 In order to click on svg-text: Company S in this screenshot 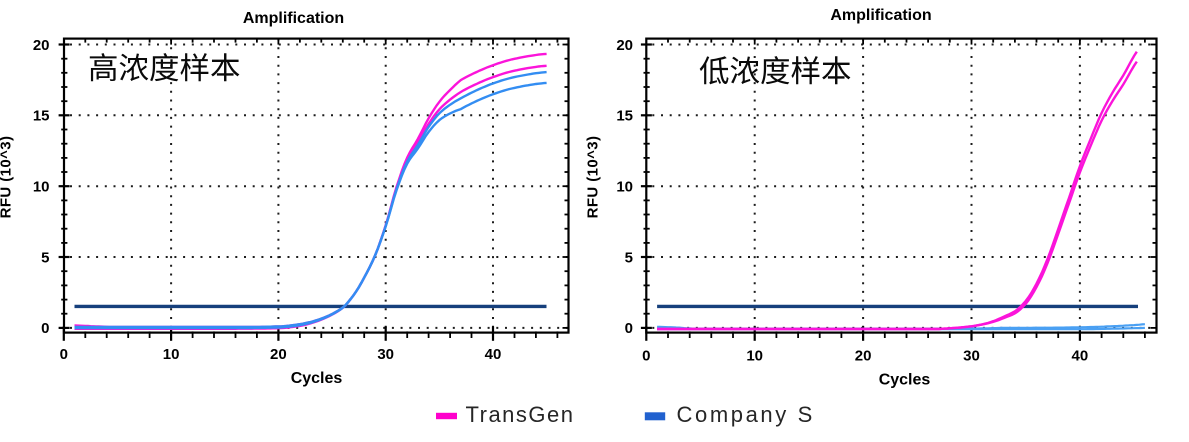, I will do `click(746, 414)`.